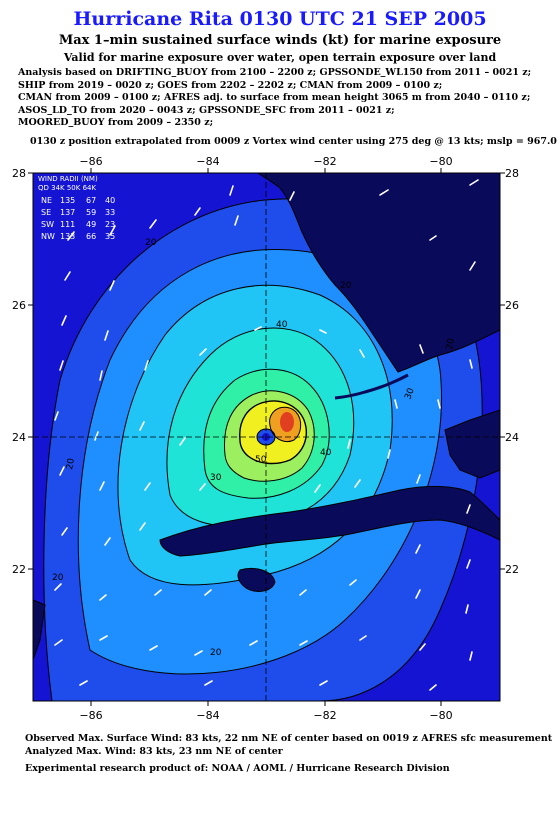  I want to click on wind-radii-qd: SE, so click(46, 212).